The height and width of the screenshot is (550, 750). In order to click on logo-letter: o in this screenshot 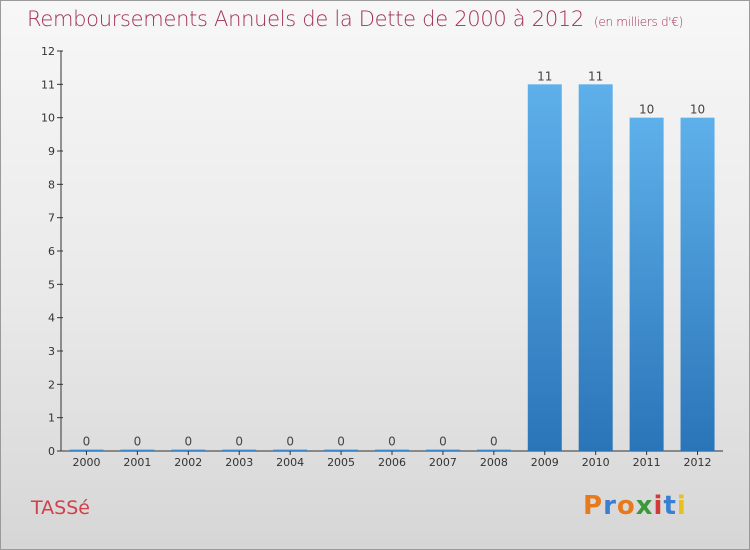, I will do `click(626, 506)`.